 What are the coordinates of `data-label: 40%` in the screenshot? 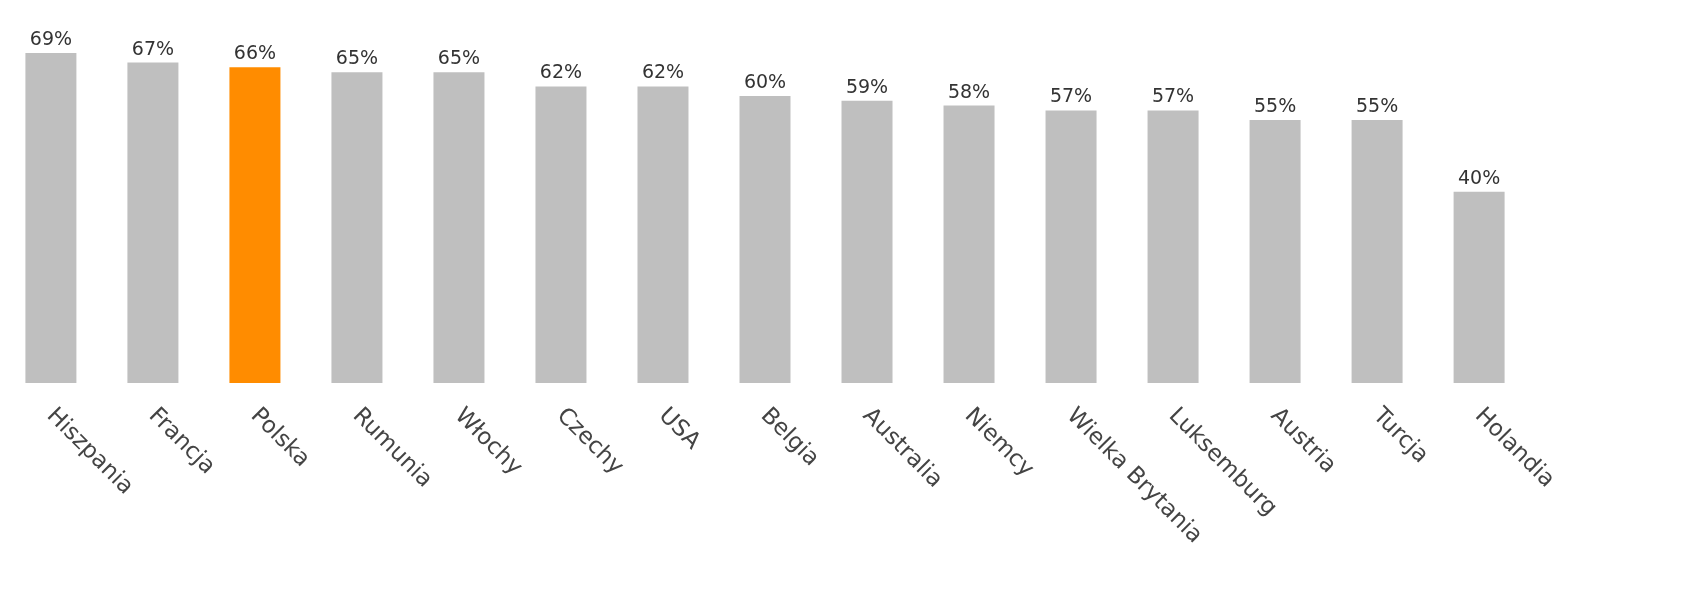 It's located at (1479, 176).